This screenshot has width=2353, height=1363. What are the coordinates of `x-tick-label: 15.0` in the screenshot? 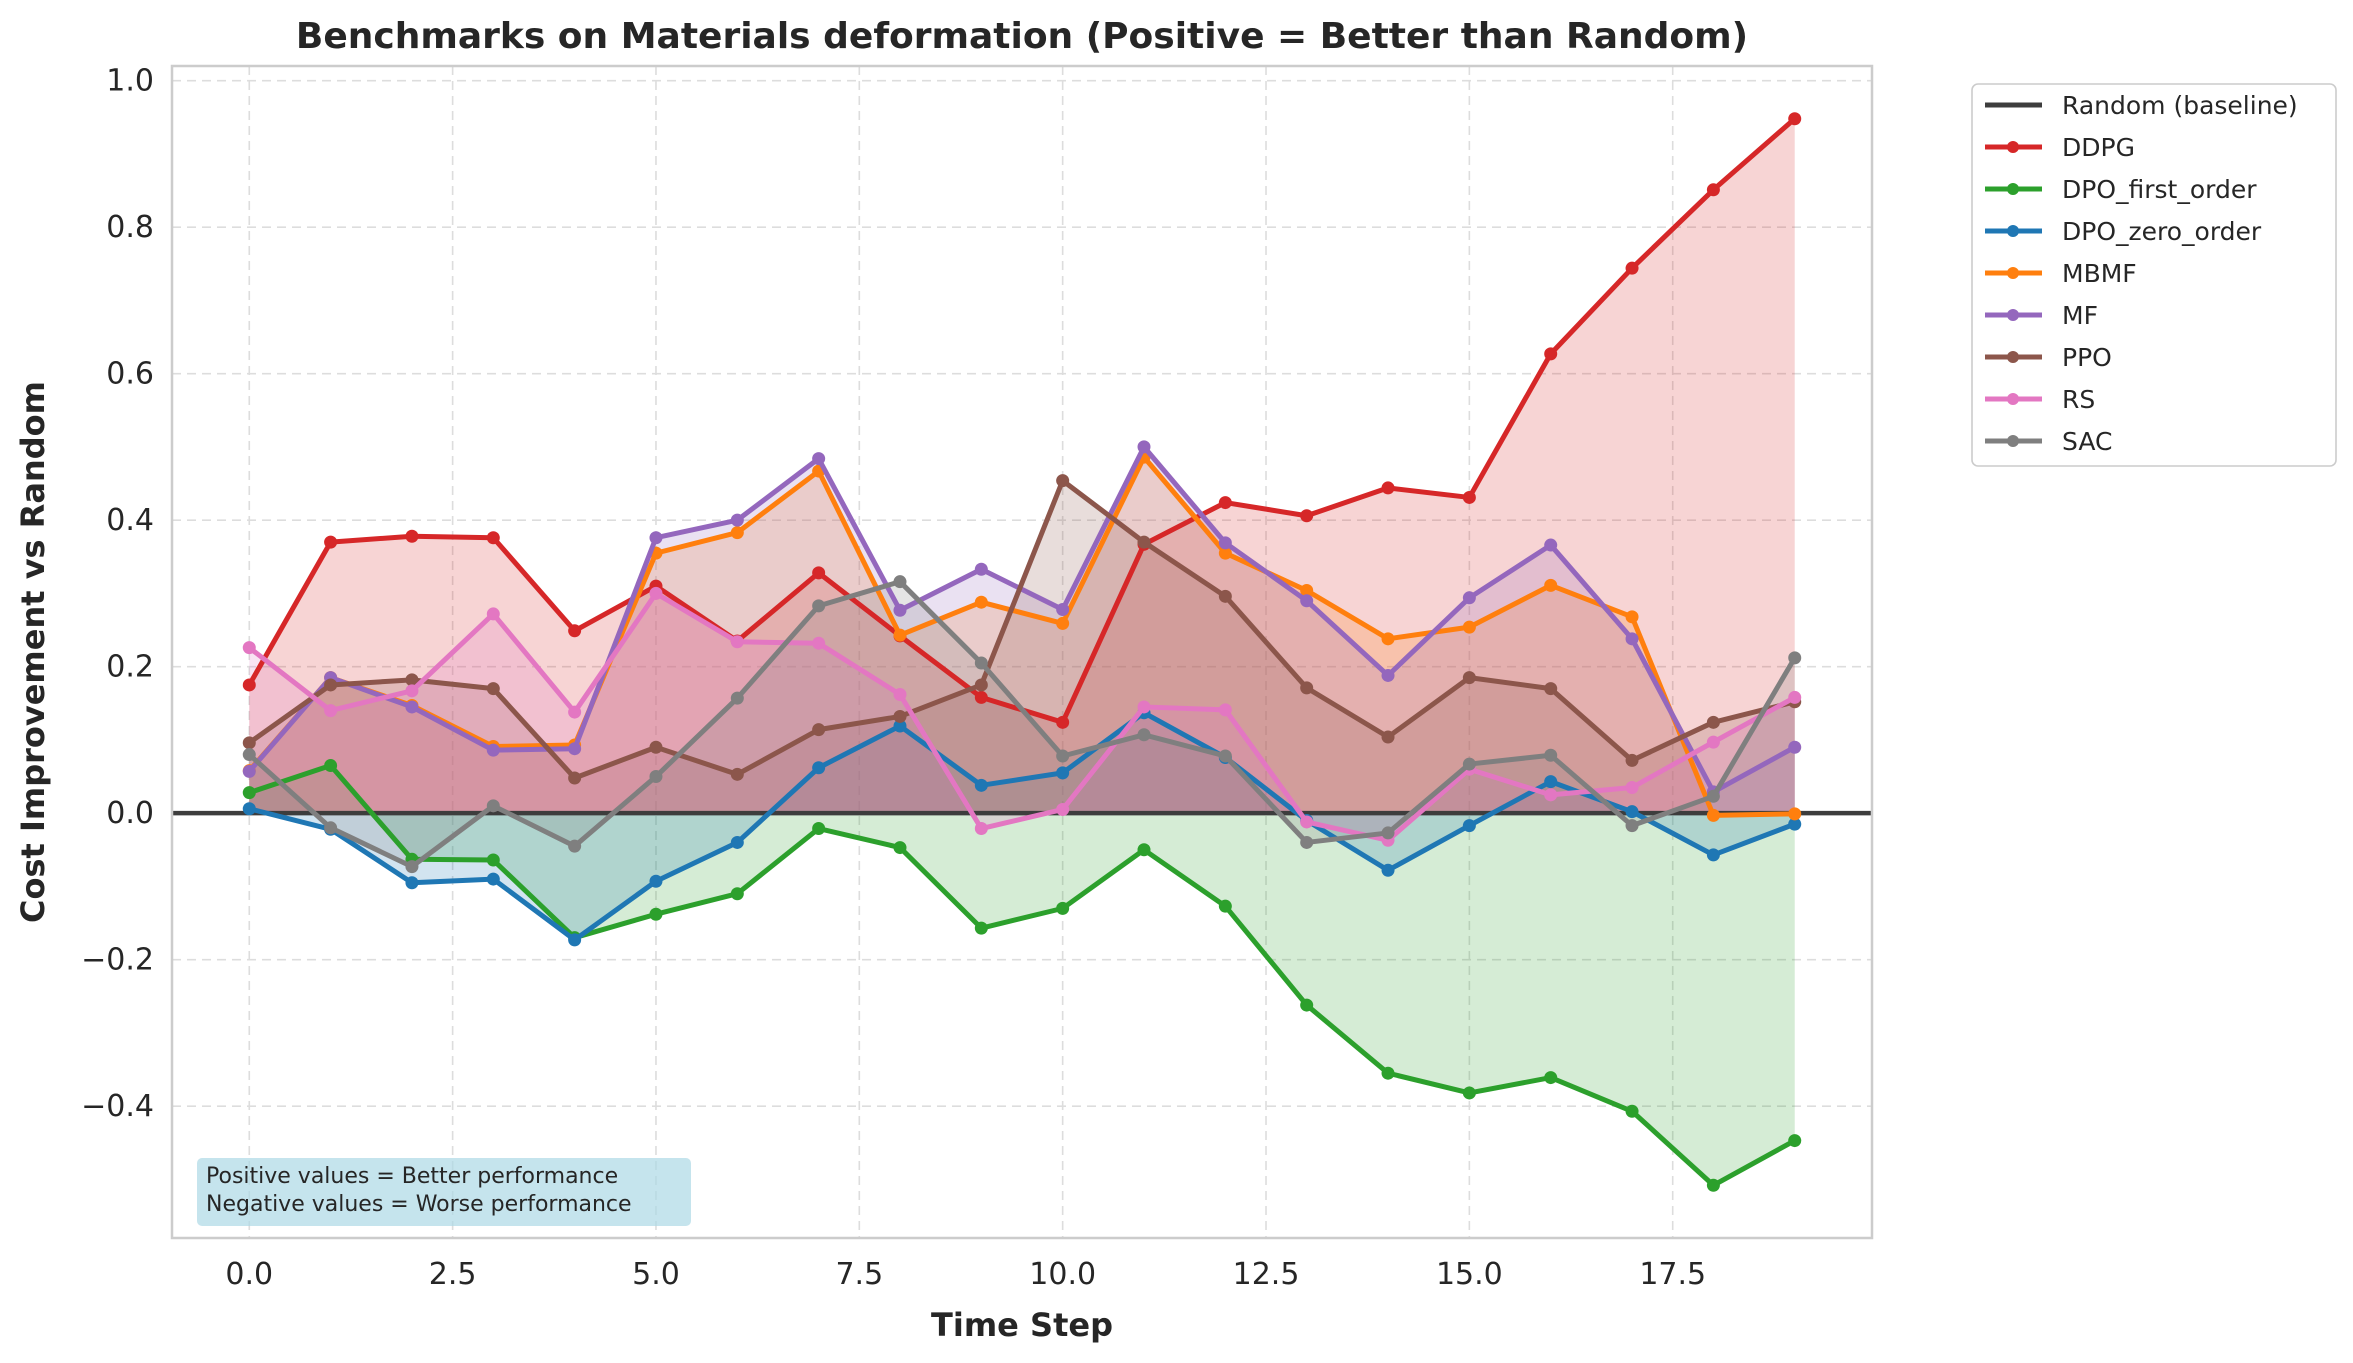 It's located at (1469, 1274).